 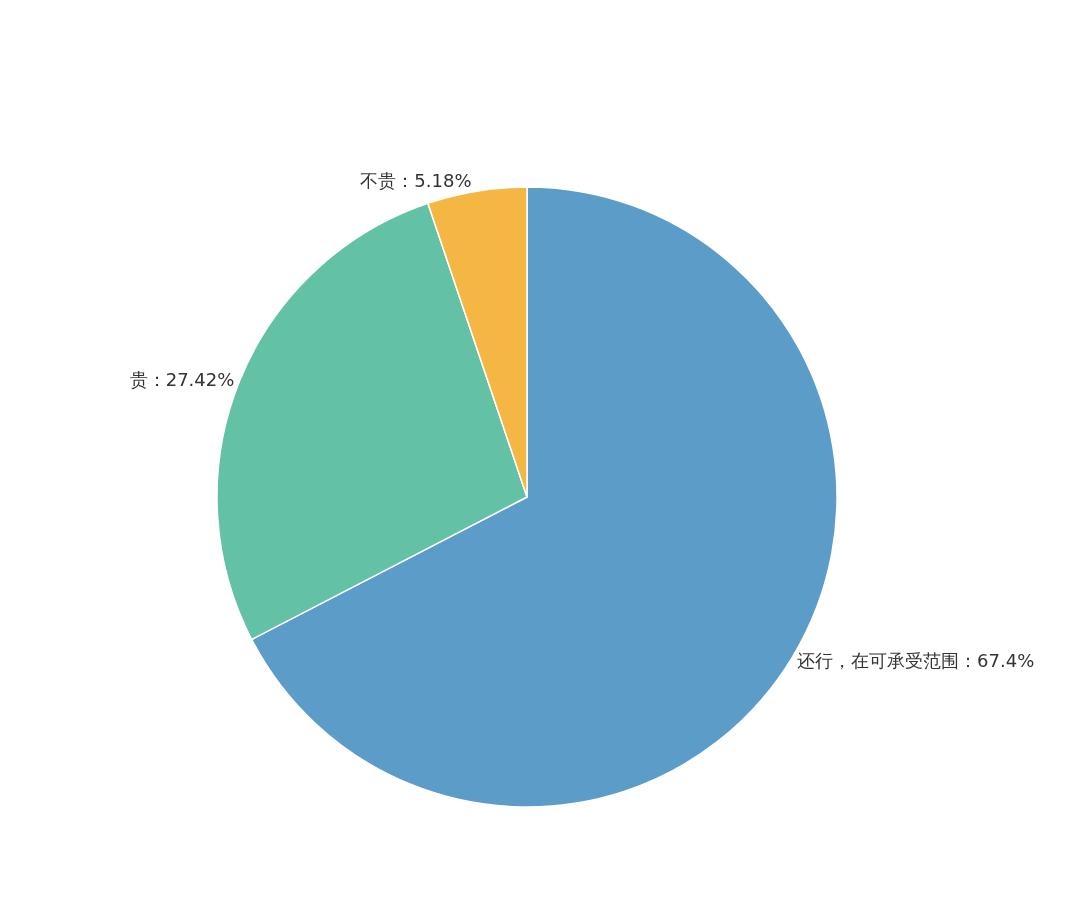 I want to click on slice-label: 贵：27.42%, so click(x=182, y=379).